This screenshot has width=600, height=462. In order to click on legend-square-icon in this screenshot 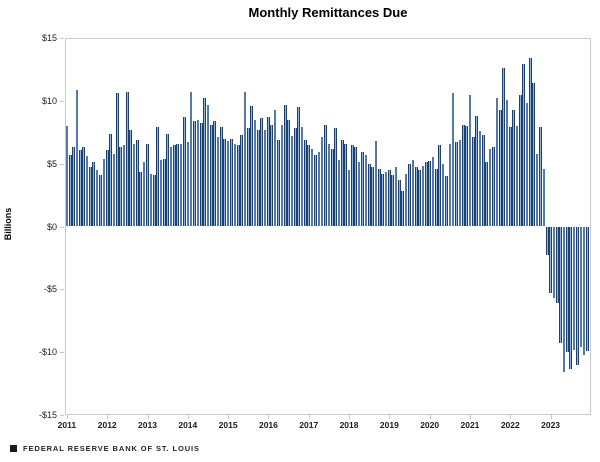, I will do `click(13, 448)`.